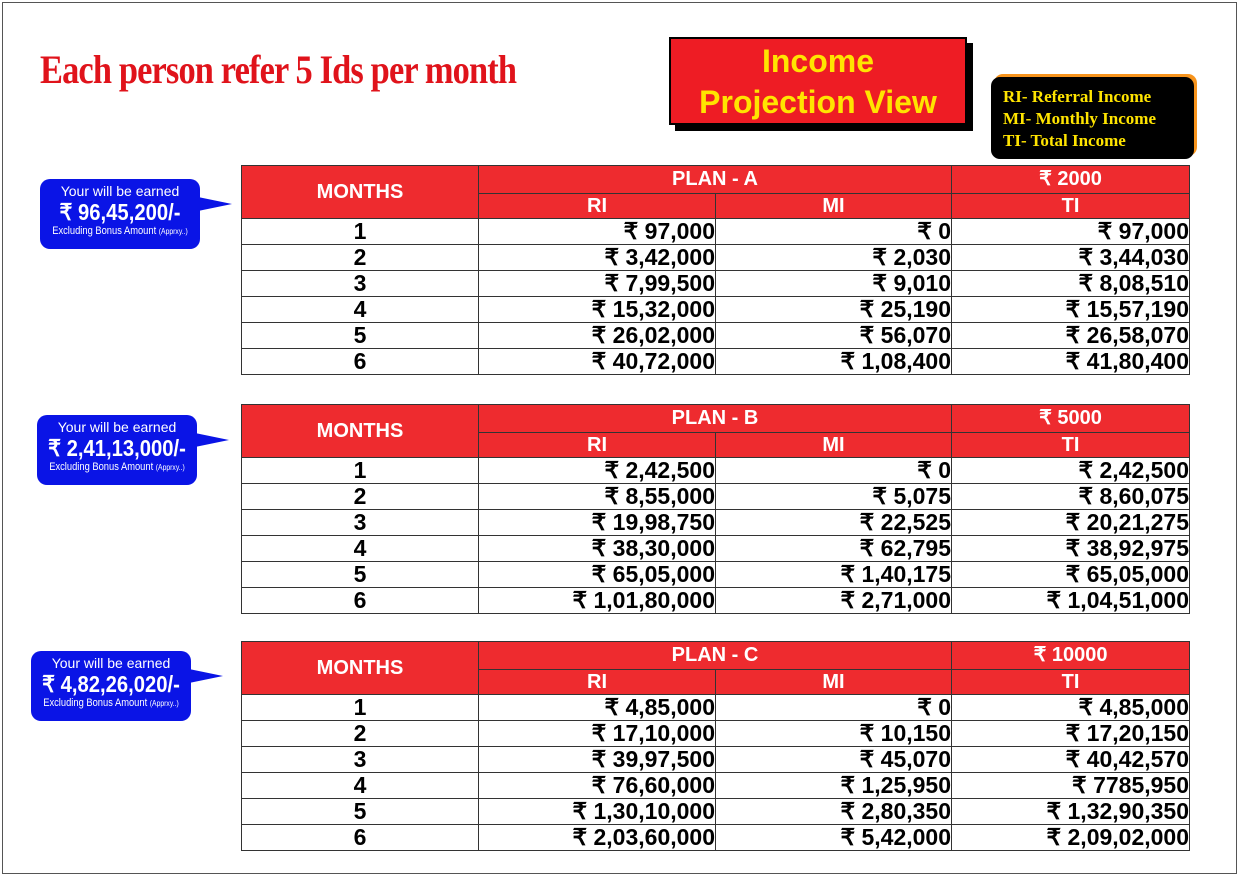  I want to click on cell-ti: ₹ 7785,950, so click(1071, 785).